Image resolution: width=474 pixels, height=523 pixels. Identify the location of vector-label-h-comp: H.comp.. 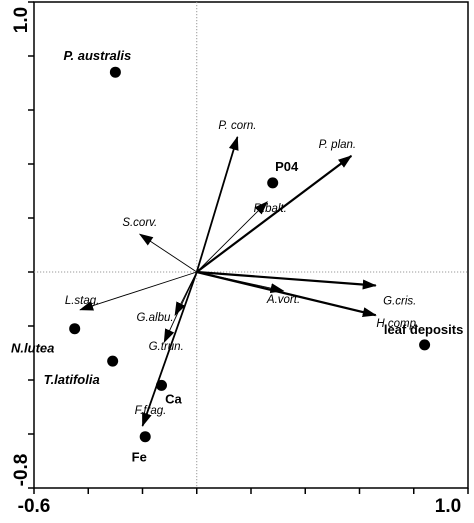
(397, 324).